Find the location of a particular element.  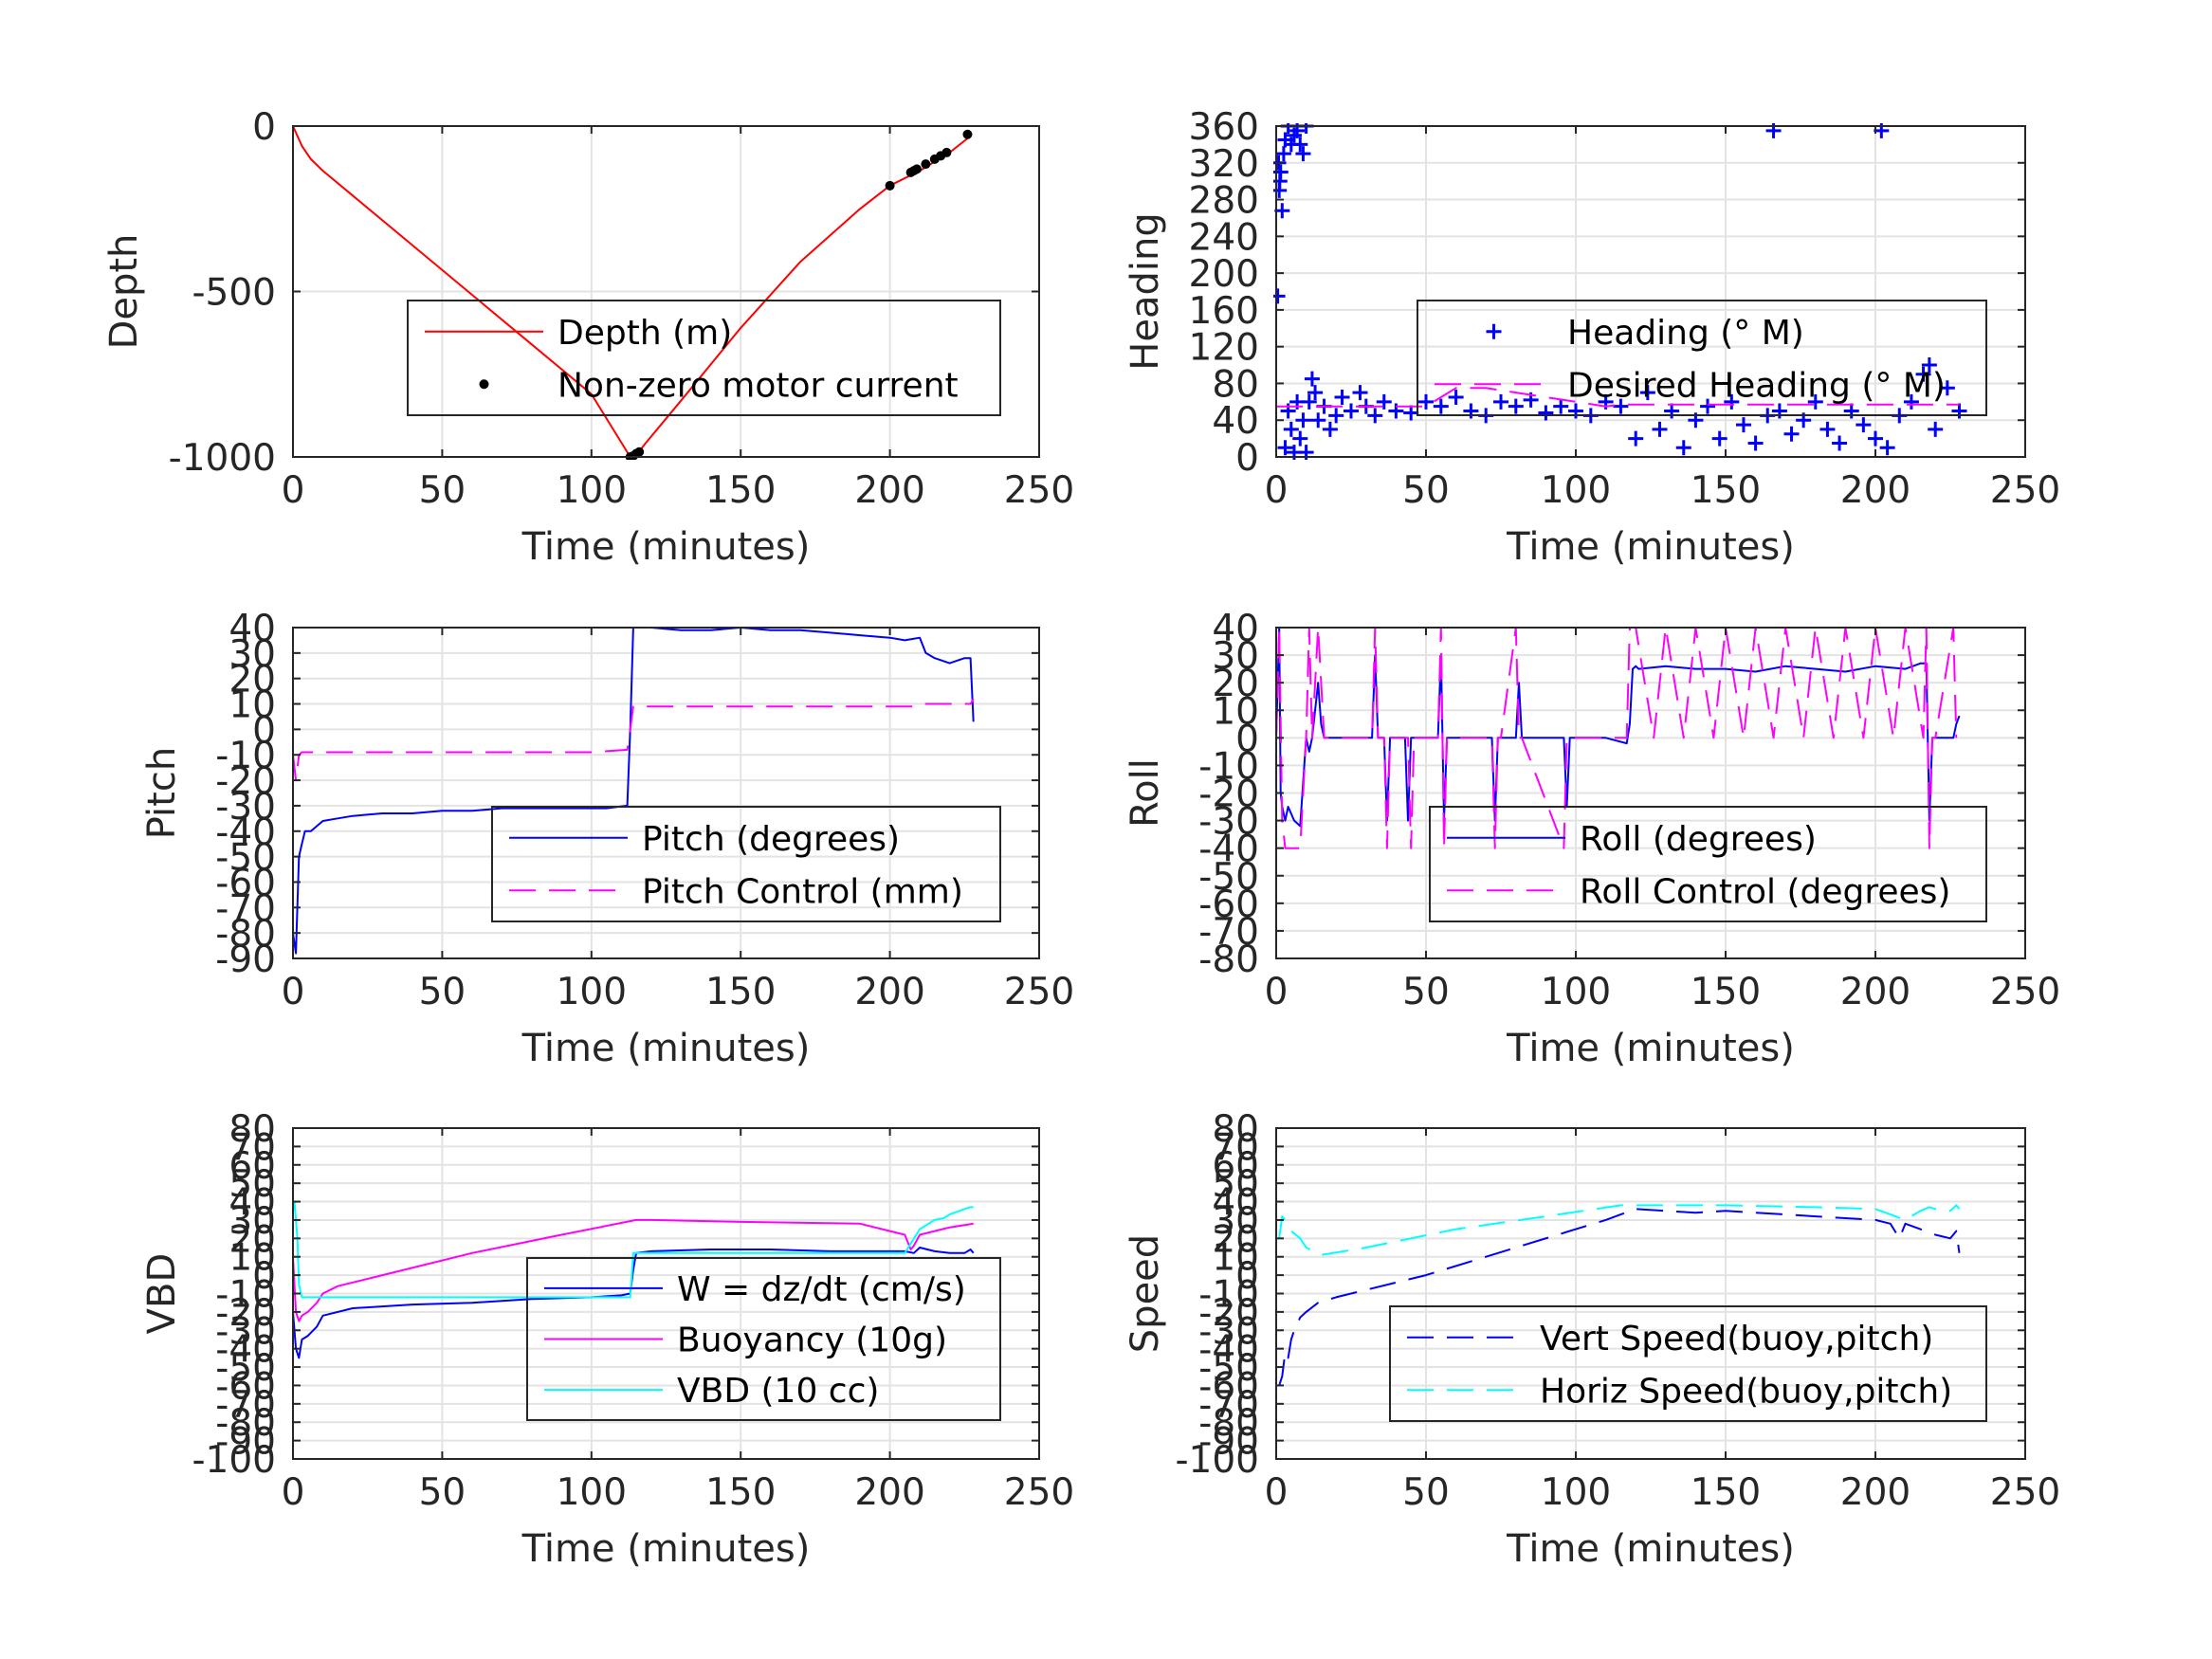

legend: Heading (° M) Desired Heading (° M) is located at coordinates (1702, 358).